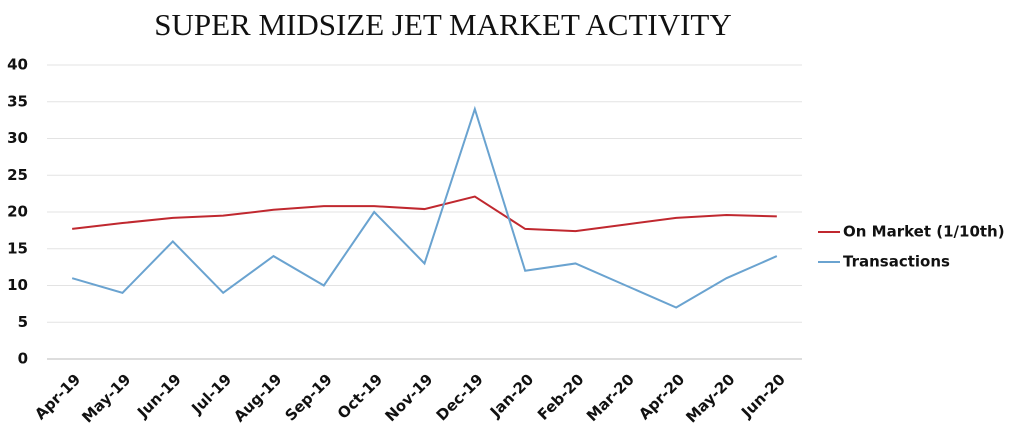 The width and height of the screenshot is (1025, 446). Describe the element at coordinates (17, 101) in the screenshot. I see `y-tick-label: 35` at that location.